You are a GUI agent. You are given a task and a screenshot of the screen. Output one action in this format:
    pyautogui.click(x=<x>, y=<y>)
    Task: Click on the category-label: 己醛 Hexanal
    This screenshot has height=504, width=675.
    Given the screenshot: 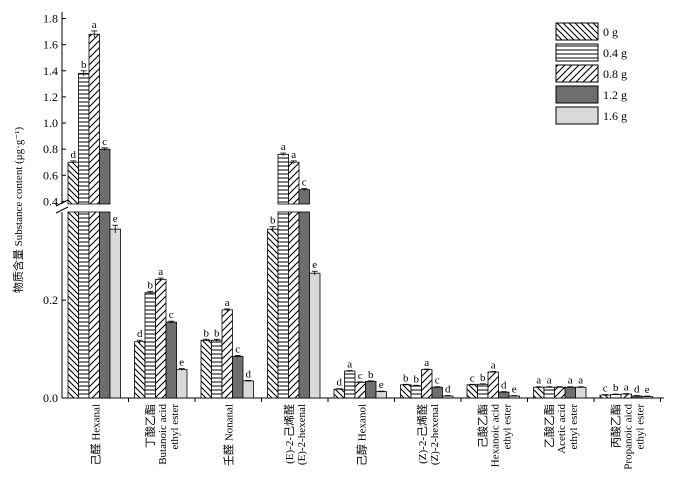 What is the action you would take?
    pyautogui.click(x=95, y=434)
    